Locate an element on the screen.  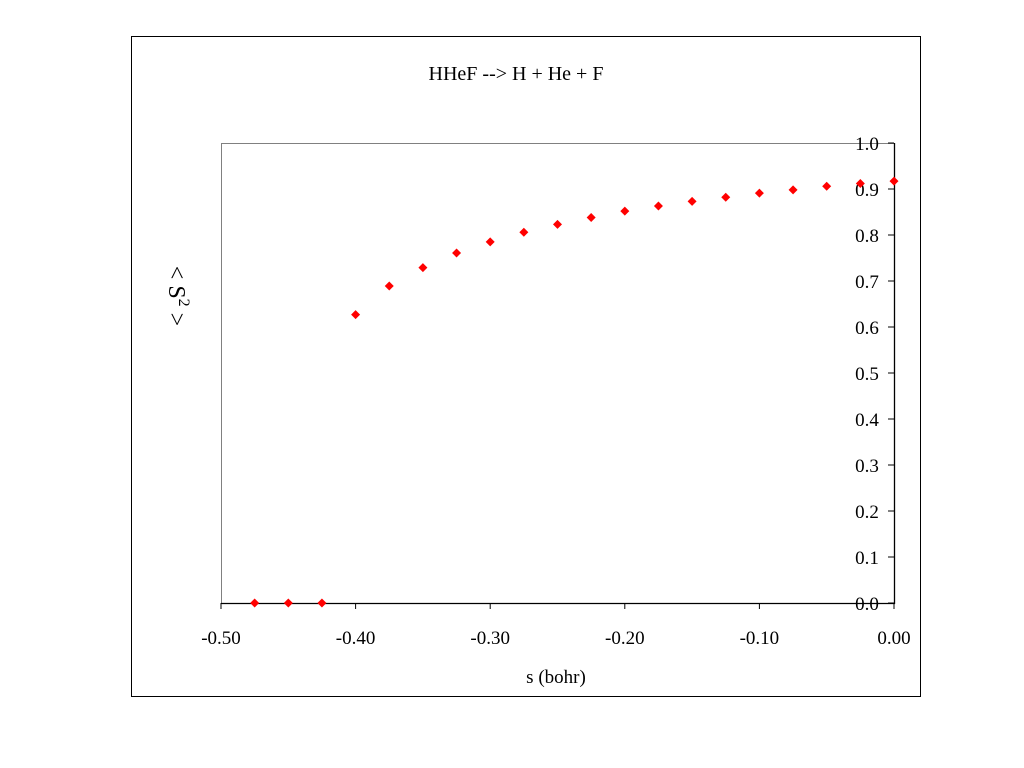
x-ticks: -0.50 -0.40 -0.30 -0.20 -0.10 0.00 is located at coordinates (556, 626).